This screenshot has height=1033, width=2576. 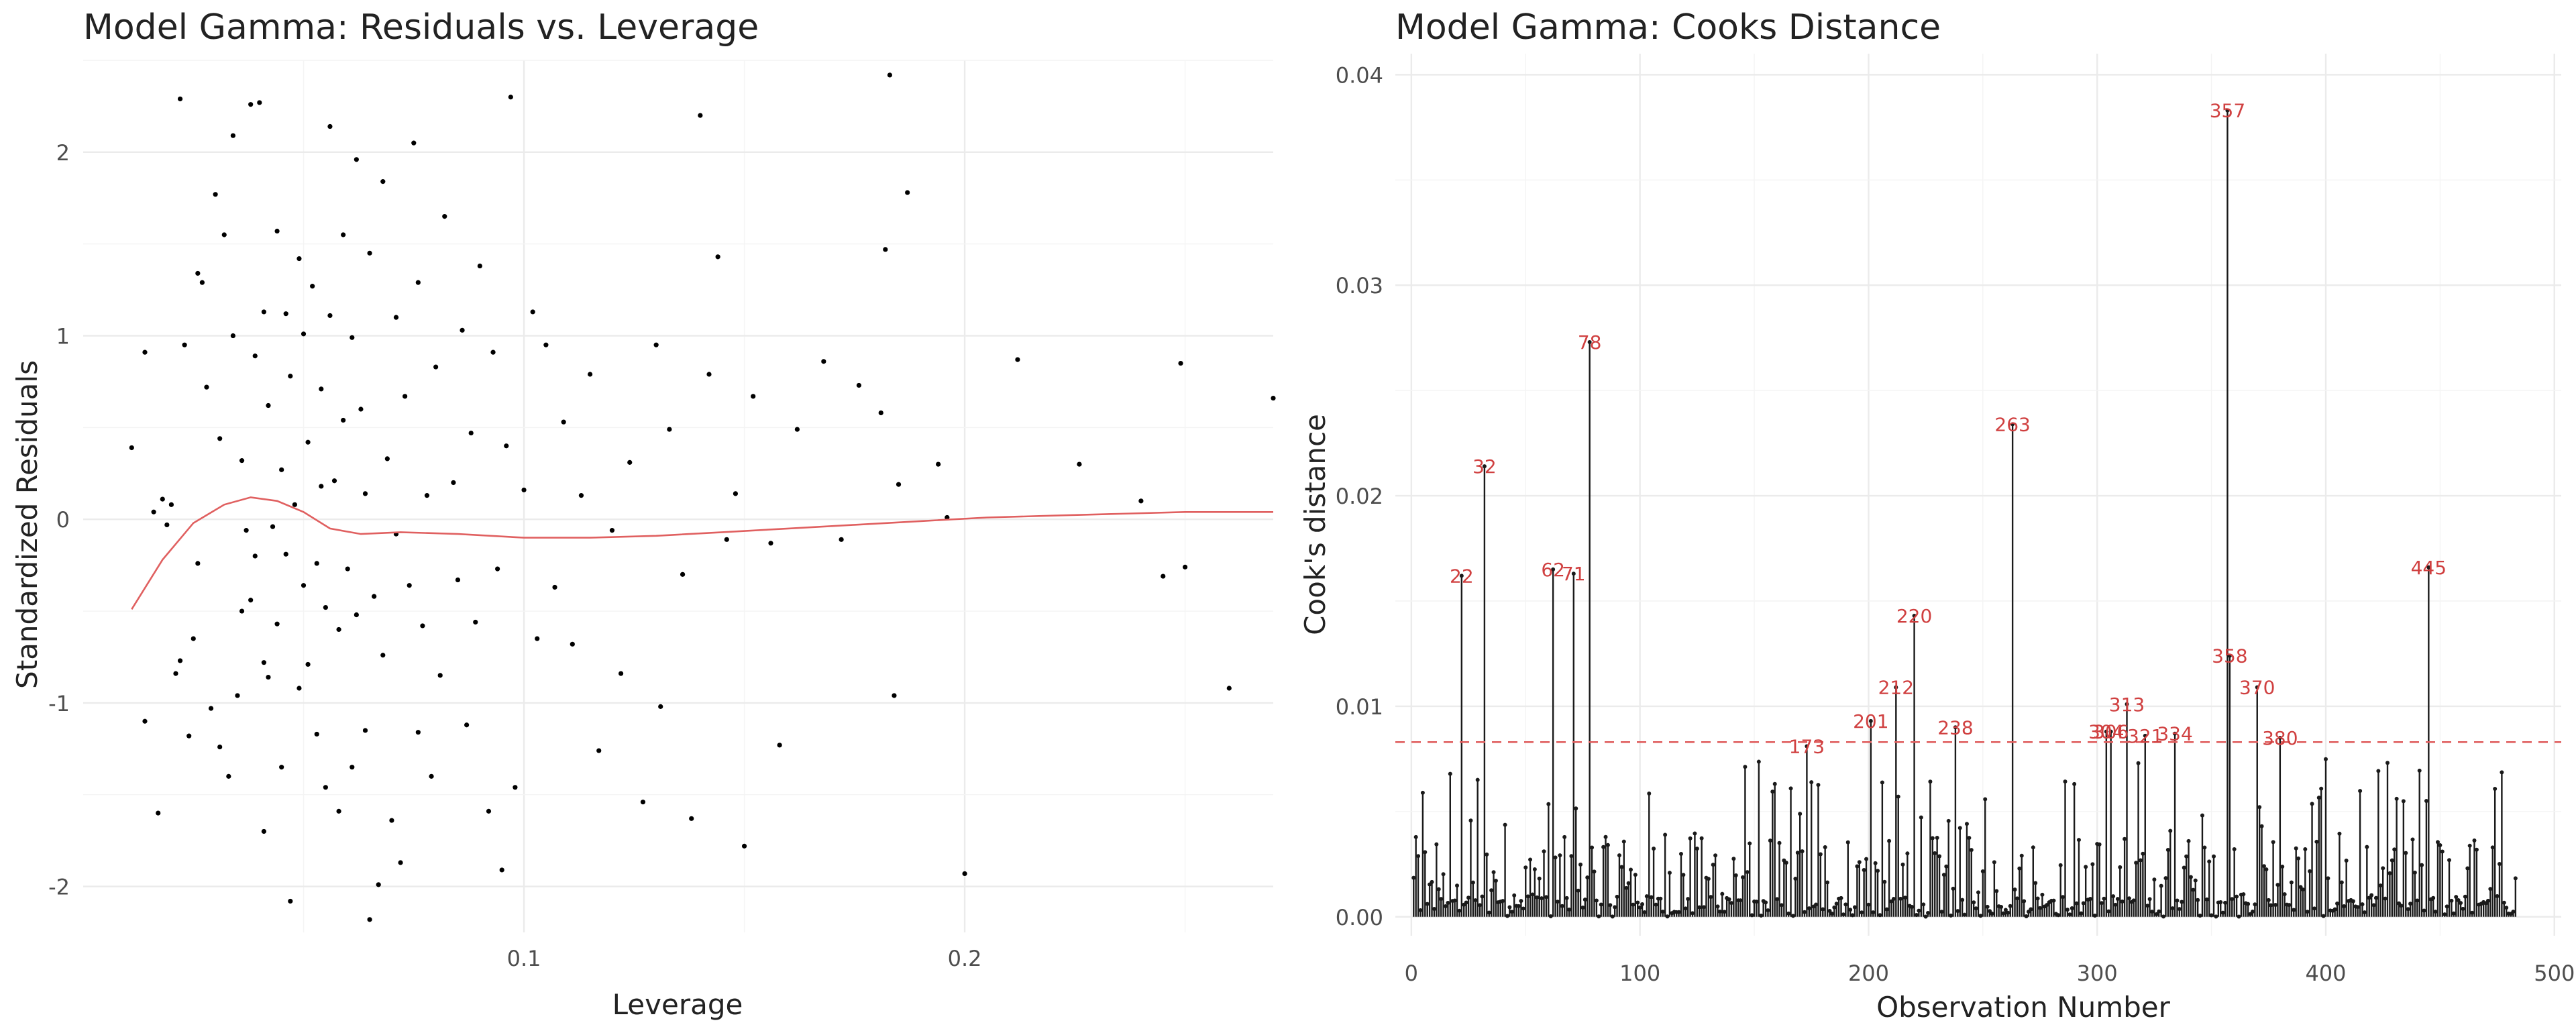 I want to click on left-chart-title: Model Gamma: Residuals vs. Leverage, so click(x=421, y=27).